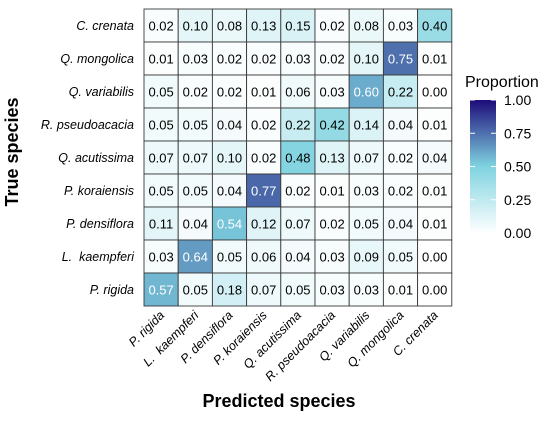  What do you see at coordinates (366, 92) in the screenshot?
I see `cell-value-label: 0.60` at bounding box center [366, 92].